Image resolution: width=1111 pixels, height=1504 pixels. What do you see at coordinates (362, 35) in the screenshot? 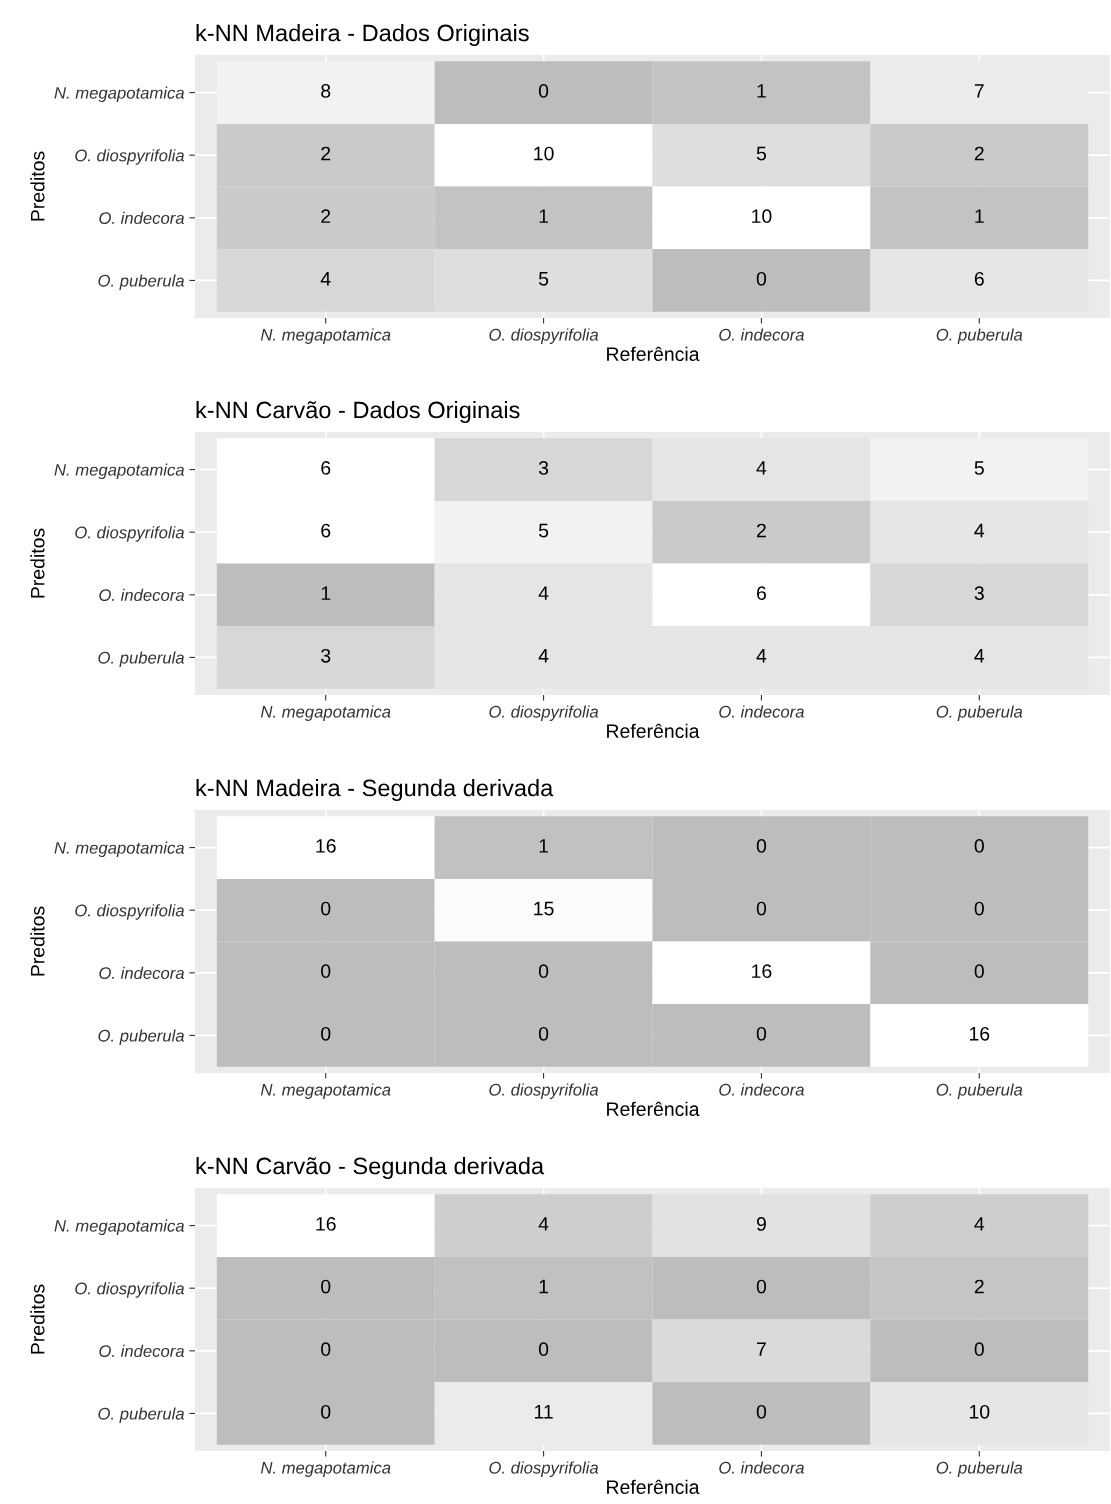
I see `chart-title: k-NN Madeira - Dados Originais` at bounding box center [362, 35].